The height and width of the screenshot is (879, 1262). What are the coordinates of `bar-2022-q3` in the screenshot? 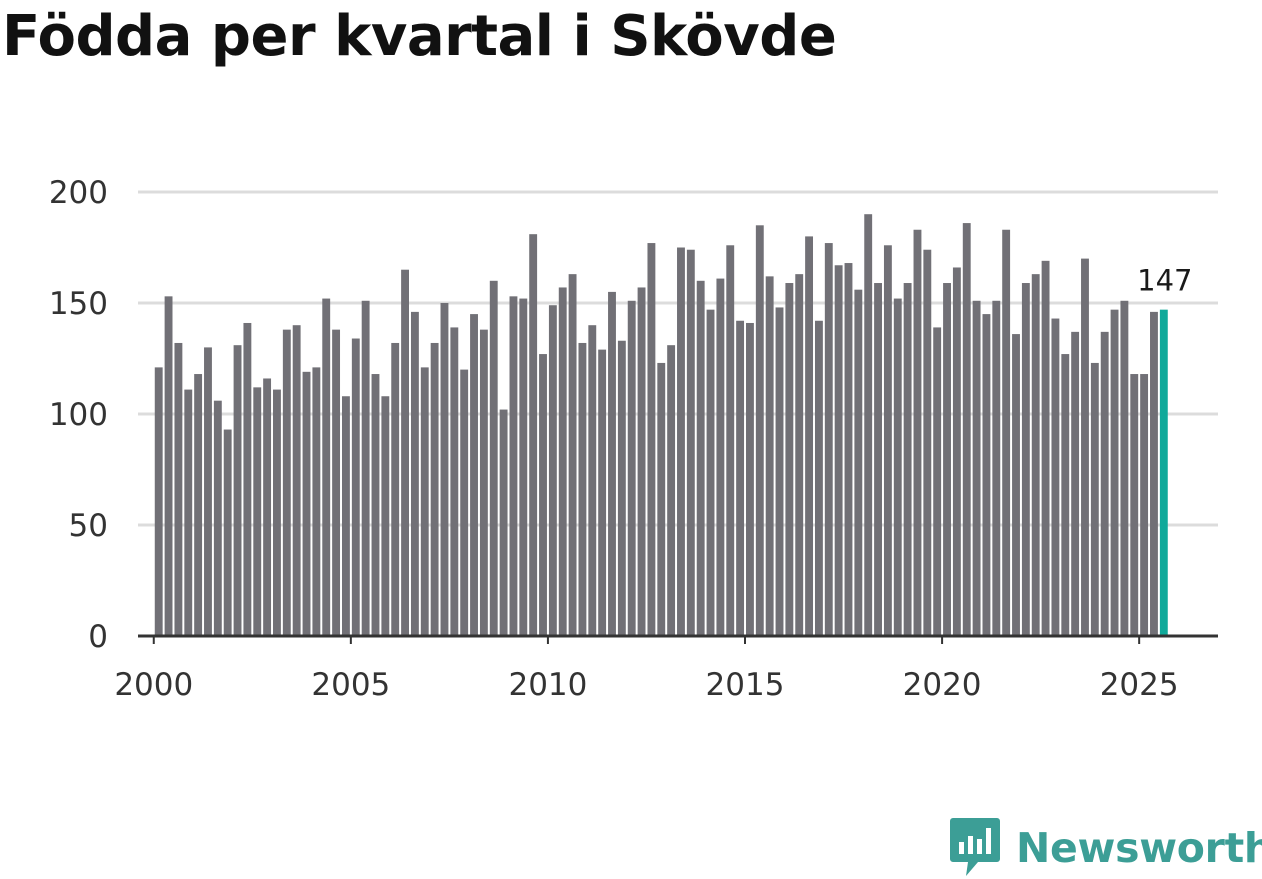 It's located at (1045, 448).